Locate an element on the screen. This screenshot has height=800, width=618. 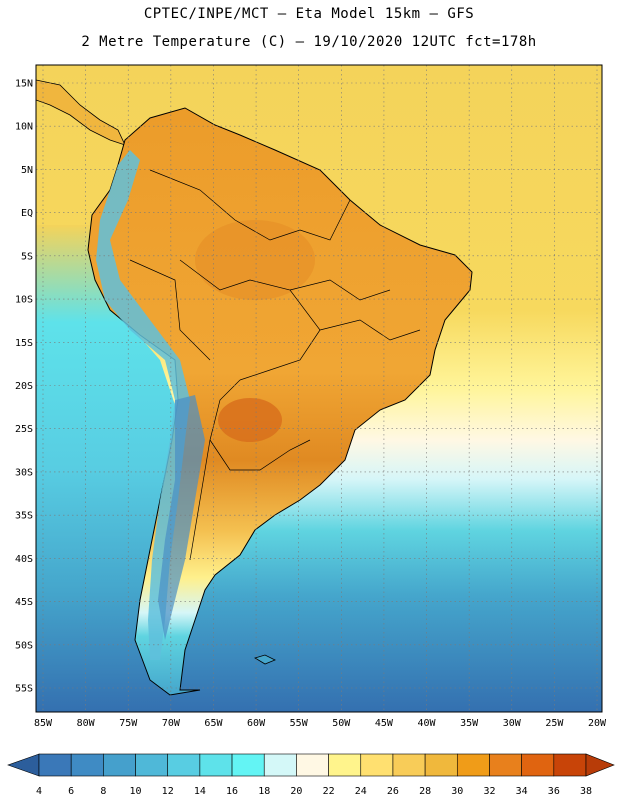
falkland-islands is located at coordinates (265, 659).